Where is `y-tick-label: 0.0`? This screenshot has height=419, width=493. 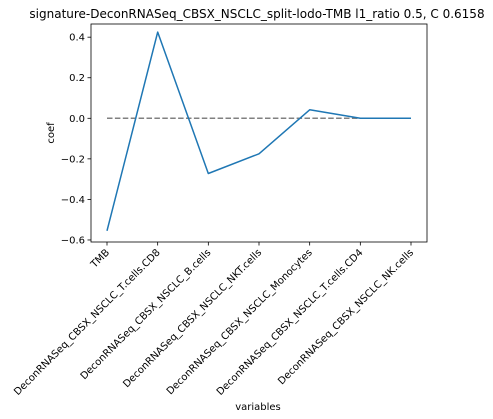 y-tick-label: 0.0 is located at coordinates (77, 119).